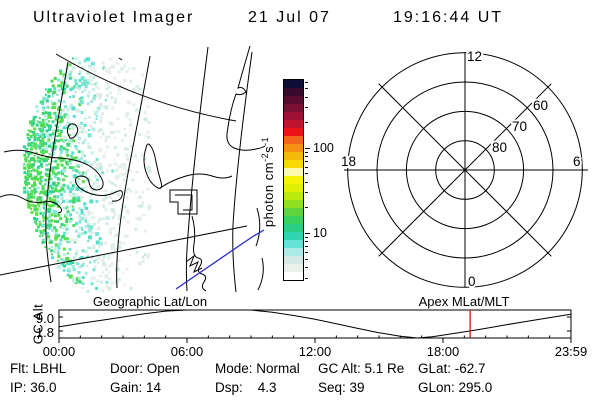 This screenshot has width=600, height=400. I want to click on ring-label-70: 70, so click(519, 126).